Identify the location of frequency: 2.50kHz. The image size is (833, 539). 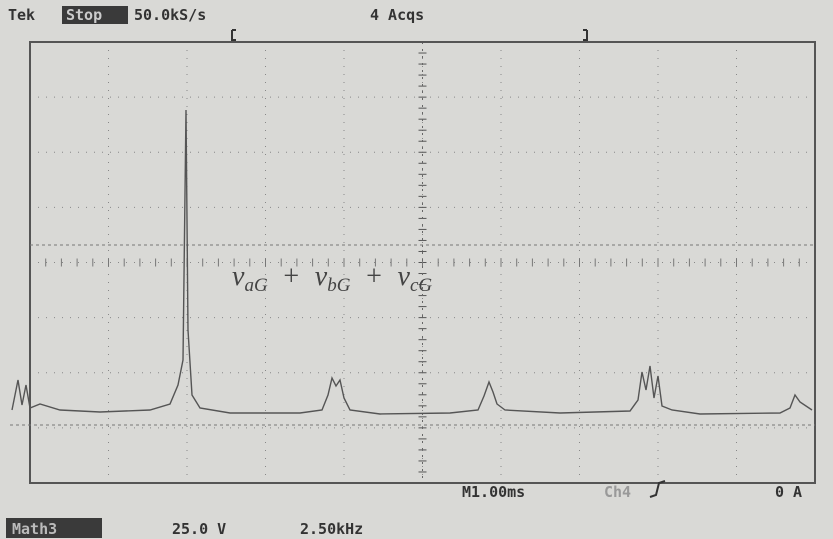
(331, 529).